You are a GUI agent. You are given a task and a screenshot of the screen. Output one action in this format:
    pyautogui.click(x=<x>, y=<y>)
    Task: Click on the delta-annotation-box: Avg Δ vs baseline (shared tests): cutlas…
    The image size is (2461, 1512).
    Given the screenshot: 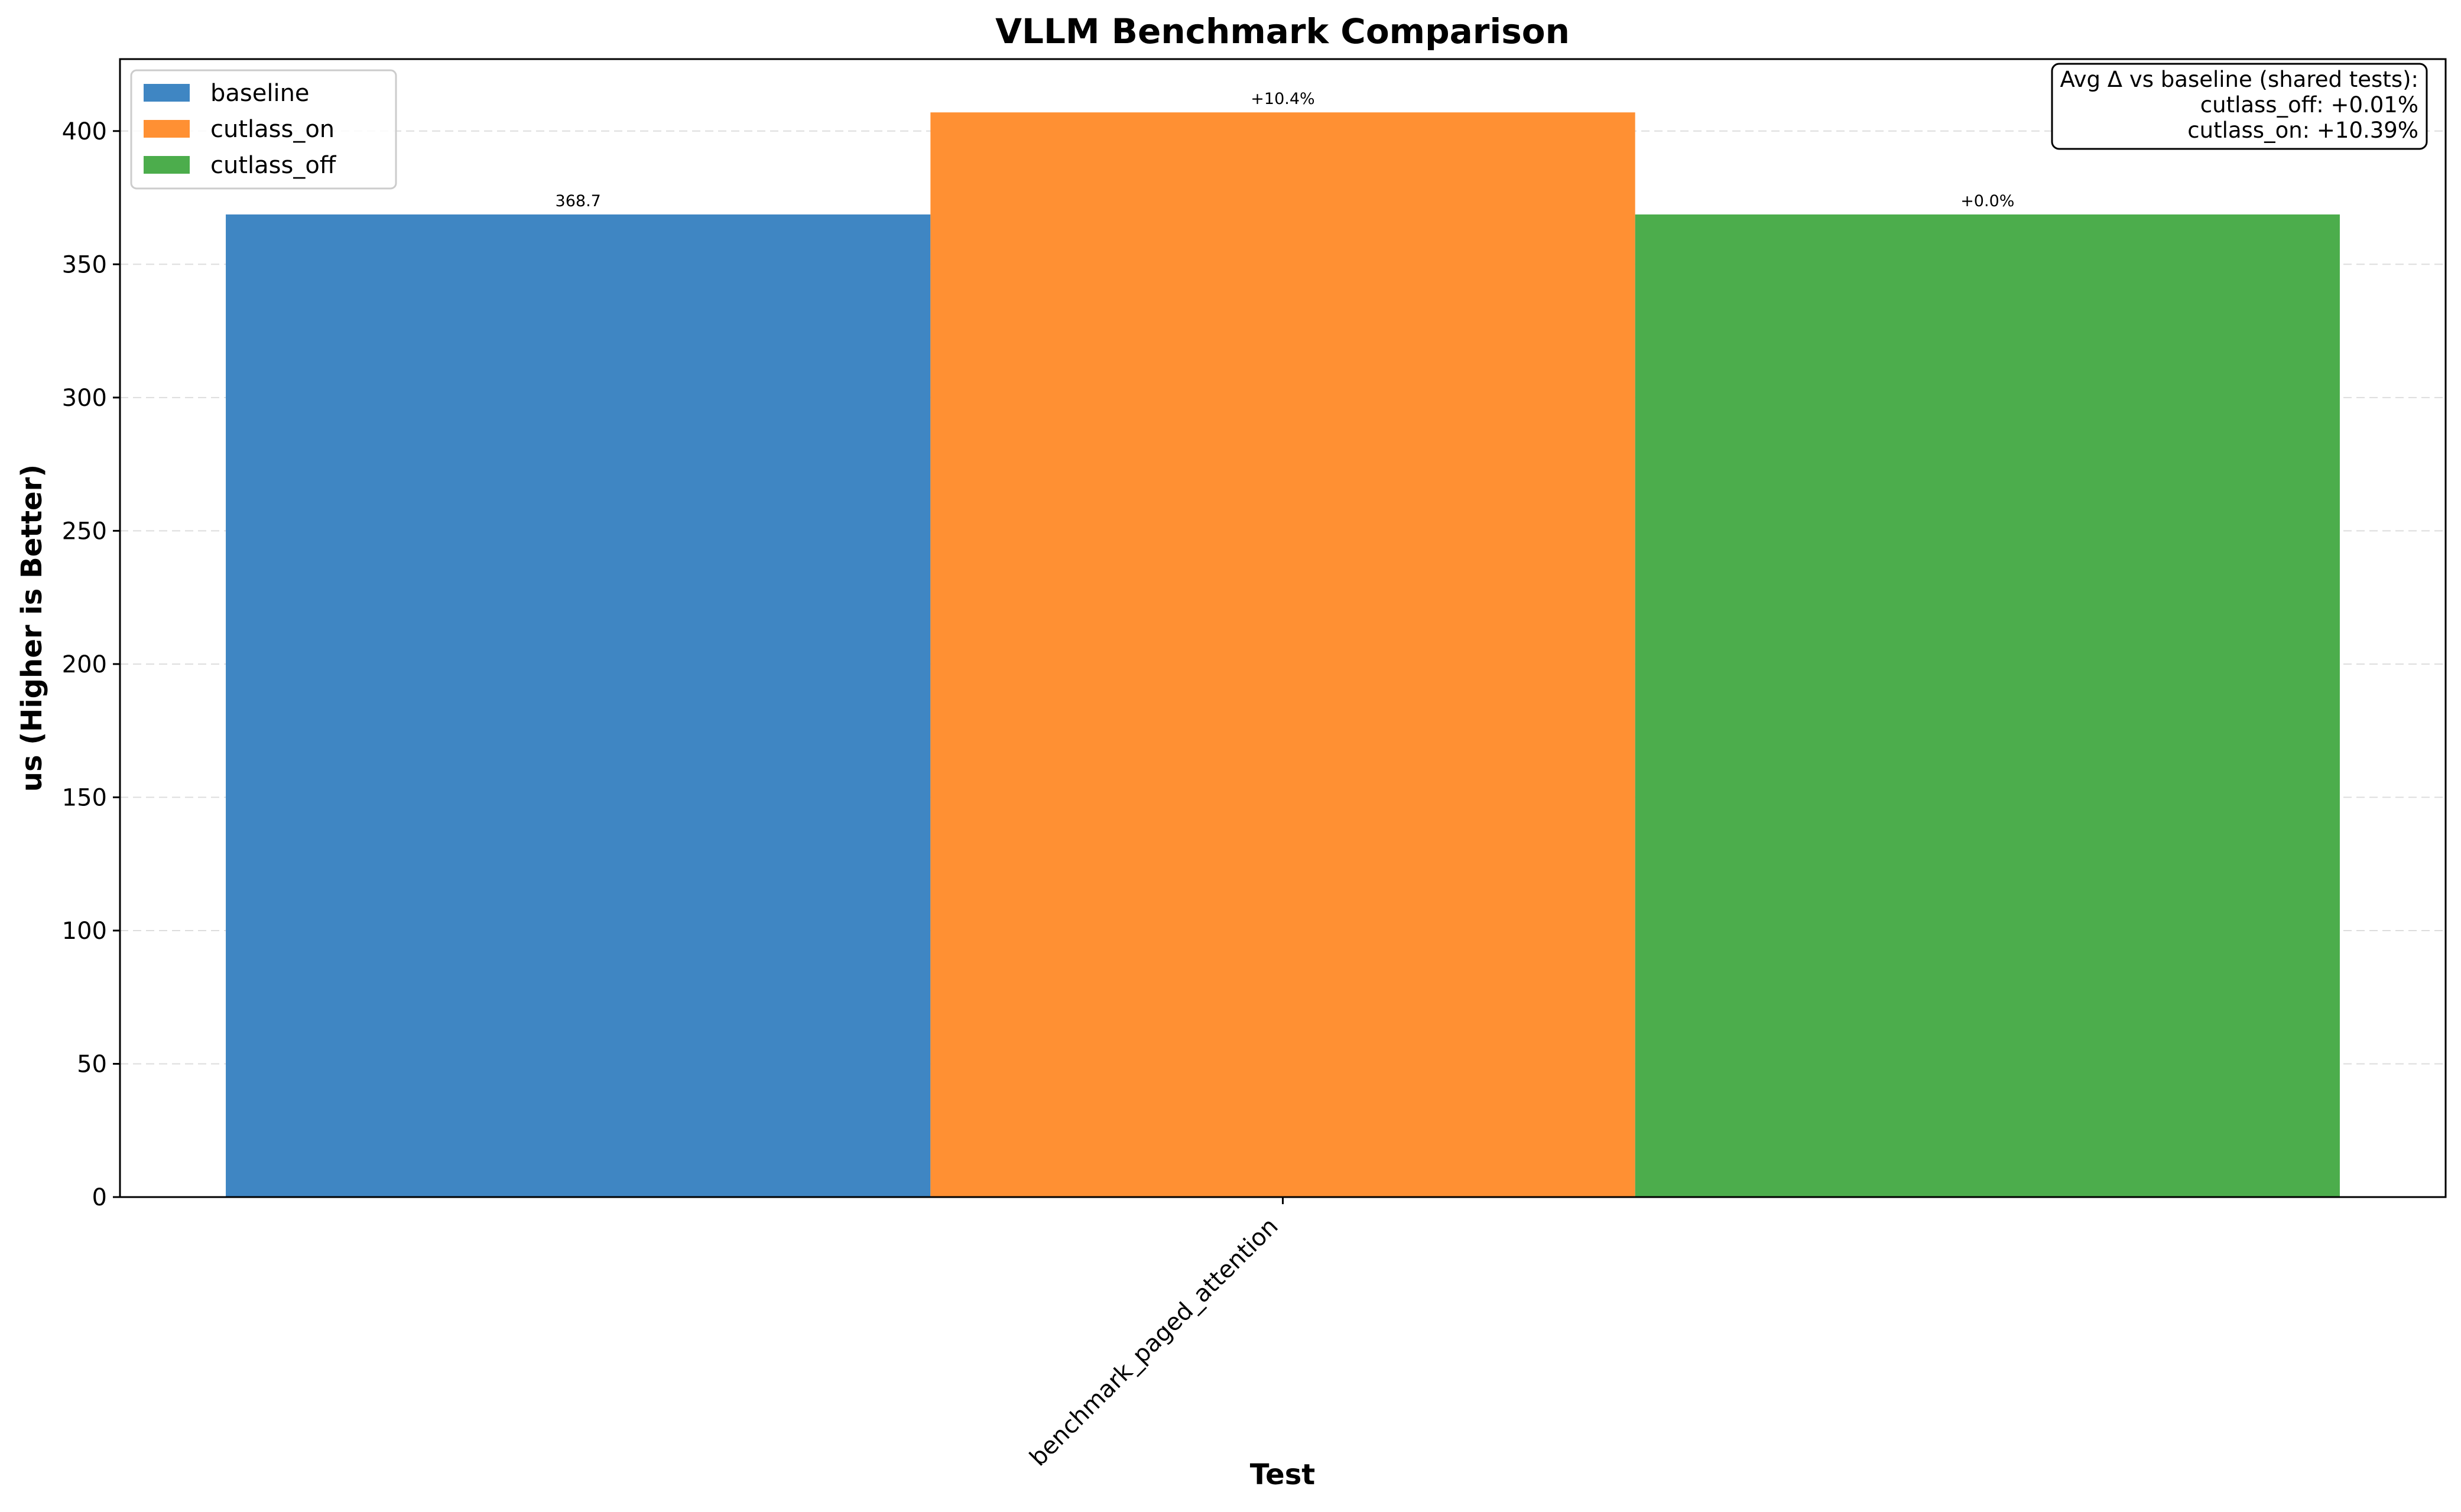 What is the action you would take?
    pyautogui.click(x=2239, y=106)
    